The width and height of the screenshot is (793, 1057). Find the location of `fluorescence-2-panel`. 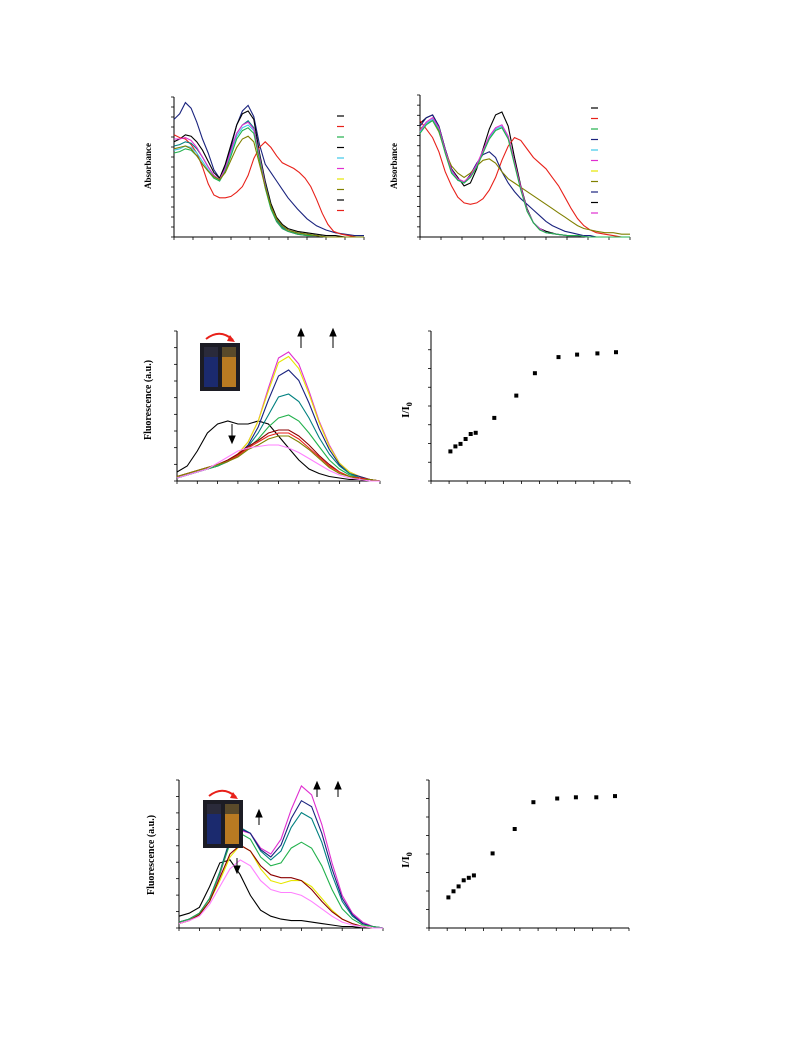

fluorescence-2-panel is located at coordinates (280, 855).